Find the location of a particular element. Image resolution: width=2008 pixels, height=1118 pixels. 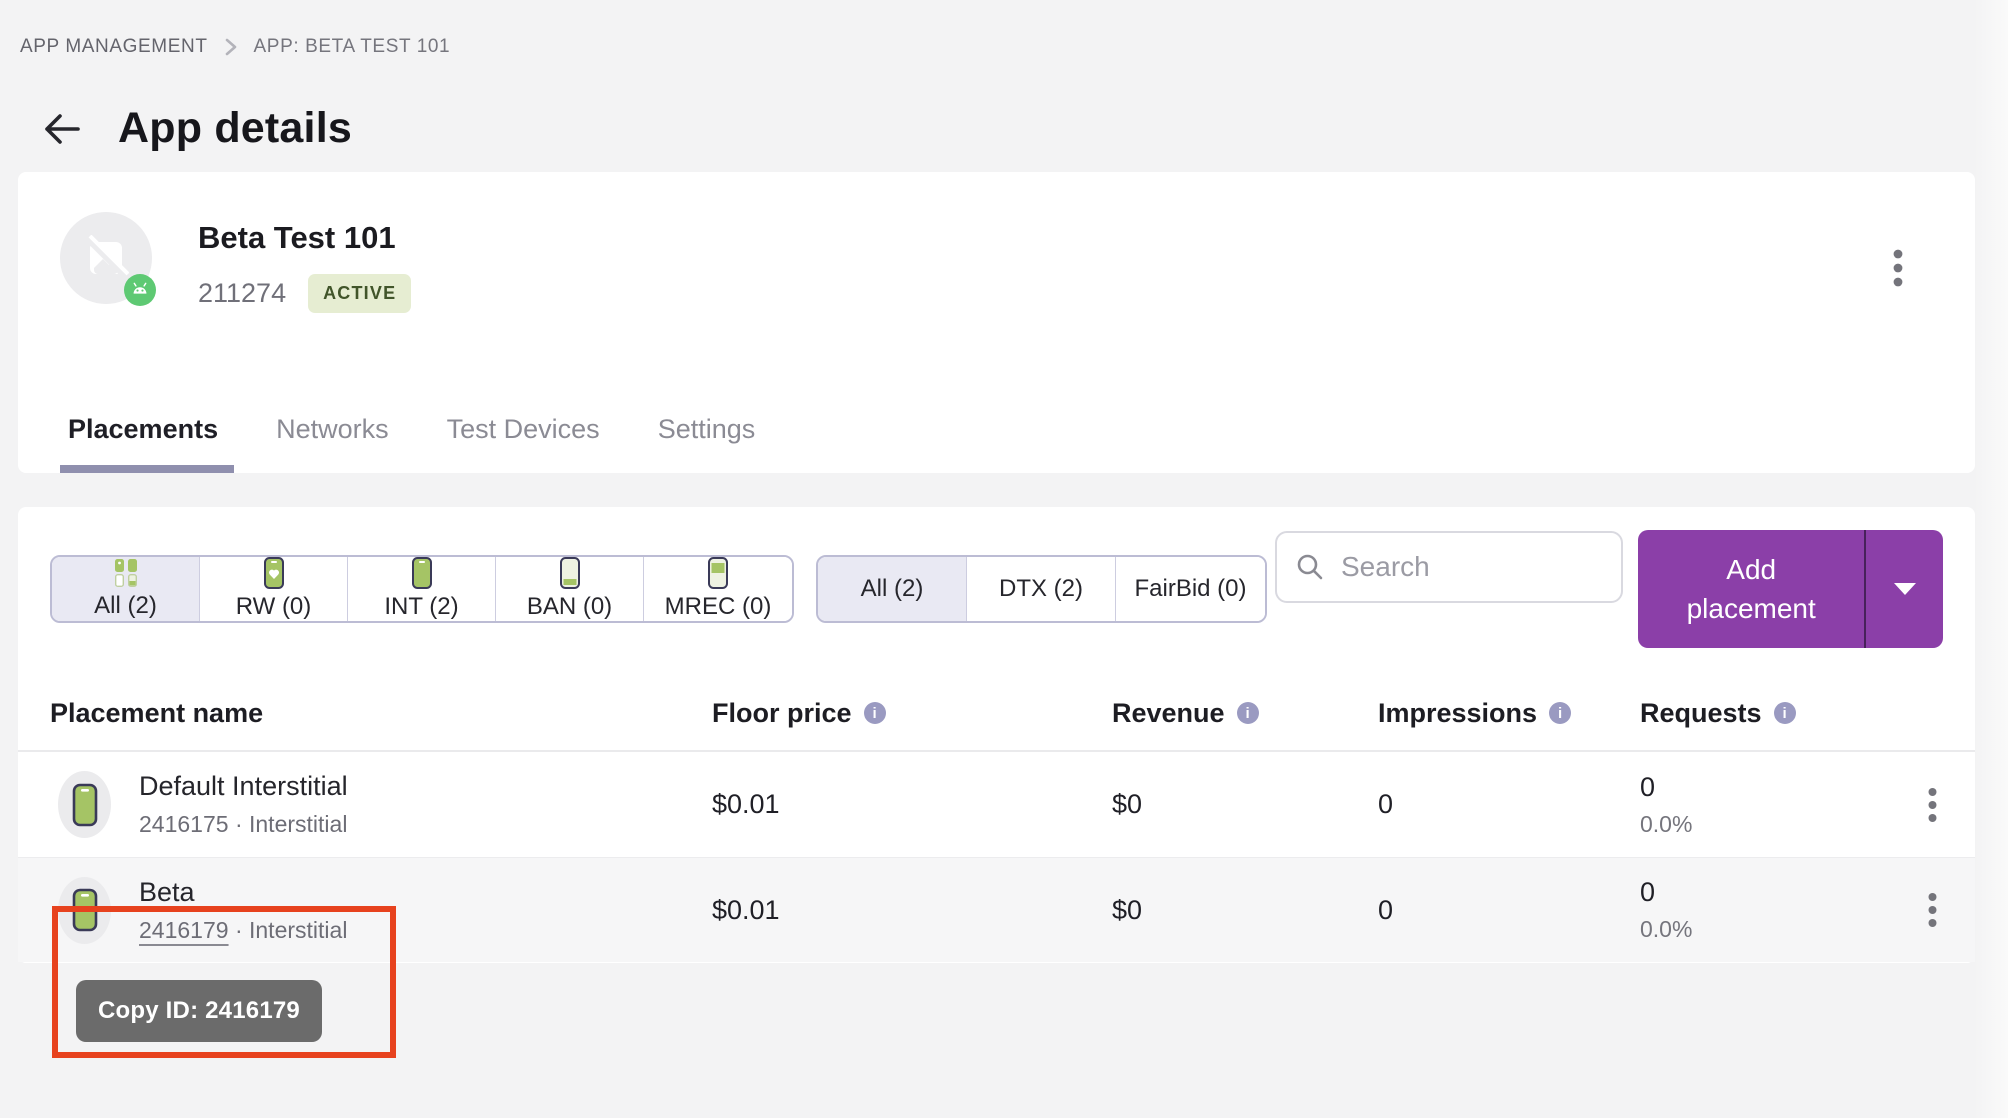

filter-type-ban-label: BAN (0) is located at coordinates (569, 606).